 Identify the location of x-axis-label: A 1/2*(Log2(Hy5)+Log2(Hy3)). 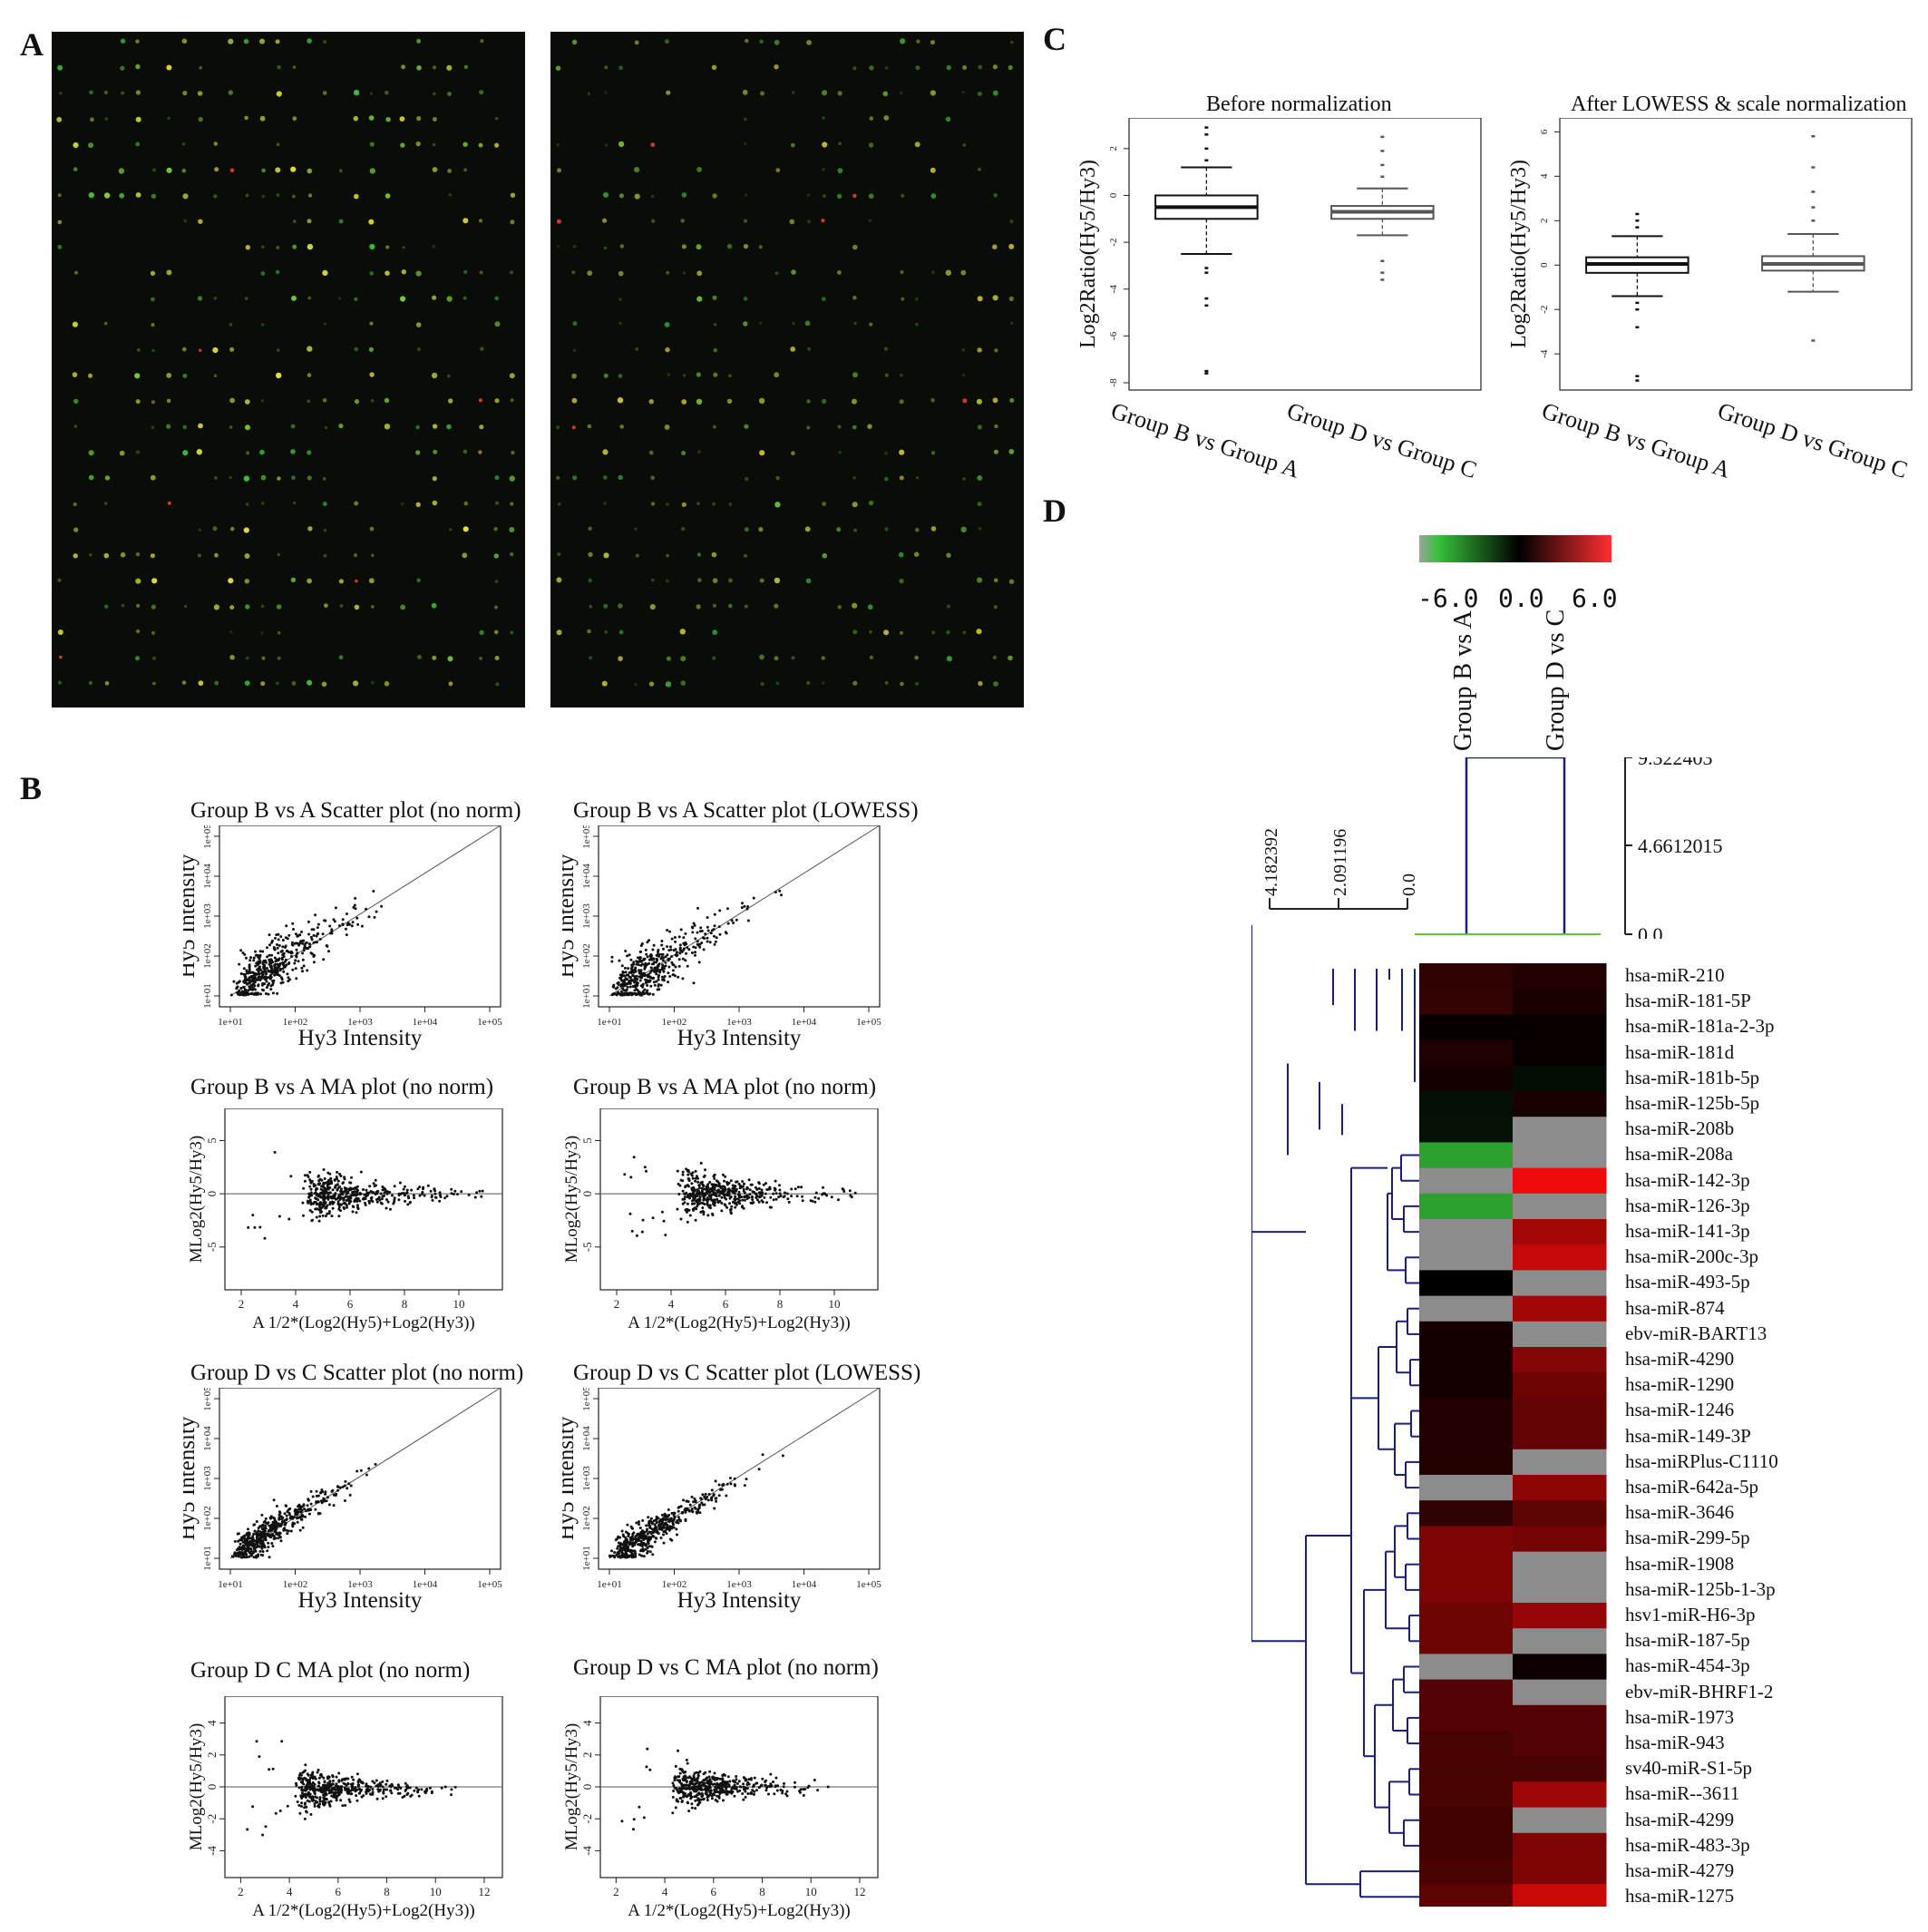
(363, 1910).